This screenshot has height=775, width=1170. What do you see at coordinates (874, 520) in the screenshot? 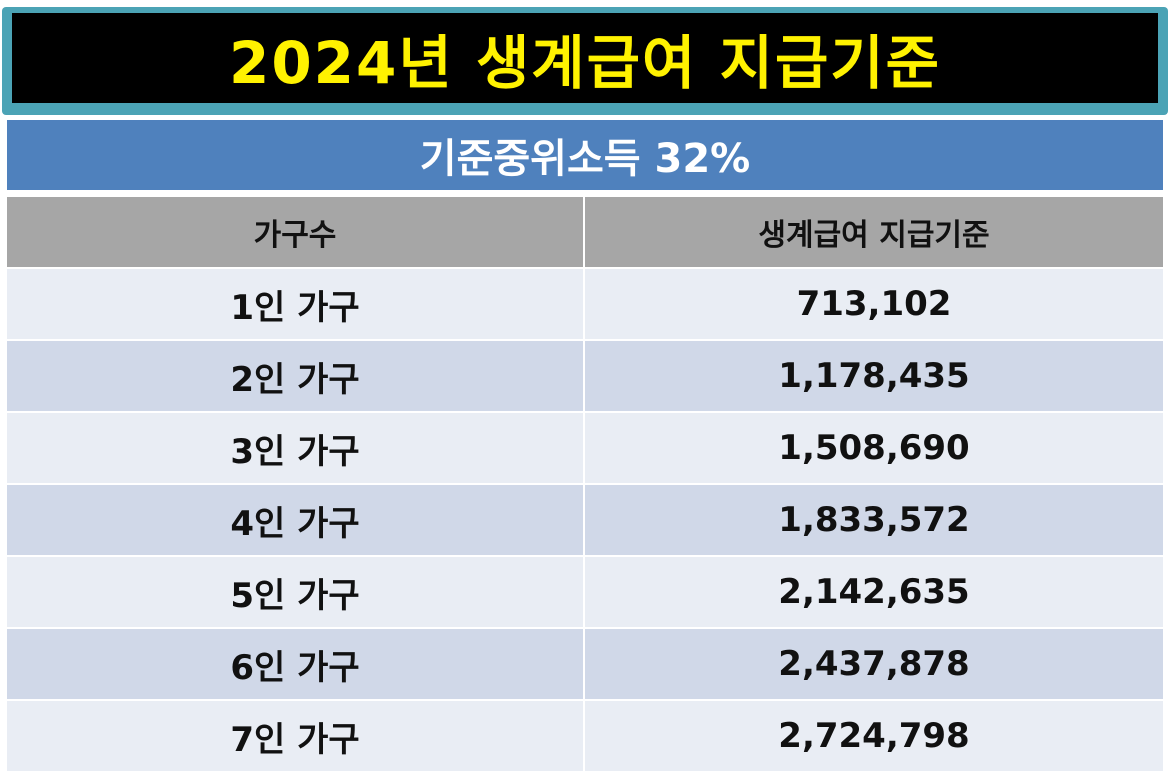
I see `benefit-amount-cell: 1,833,572` at bounding box center [874, 520].